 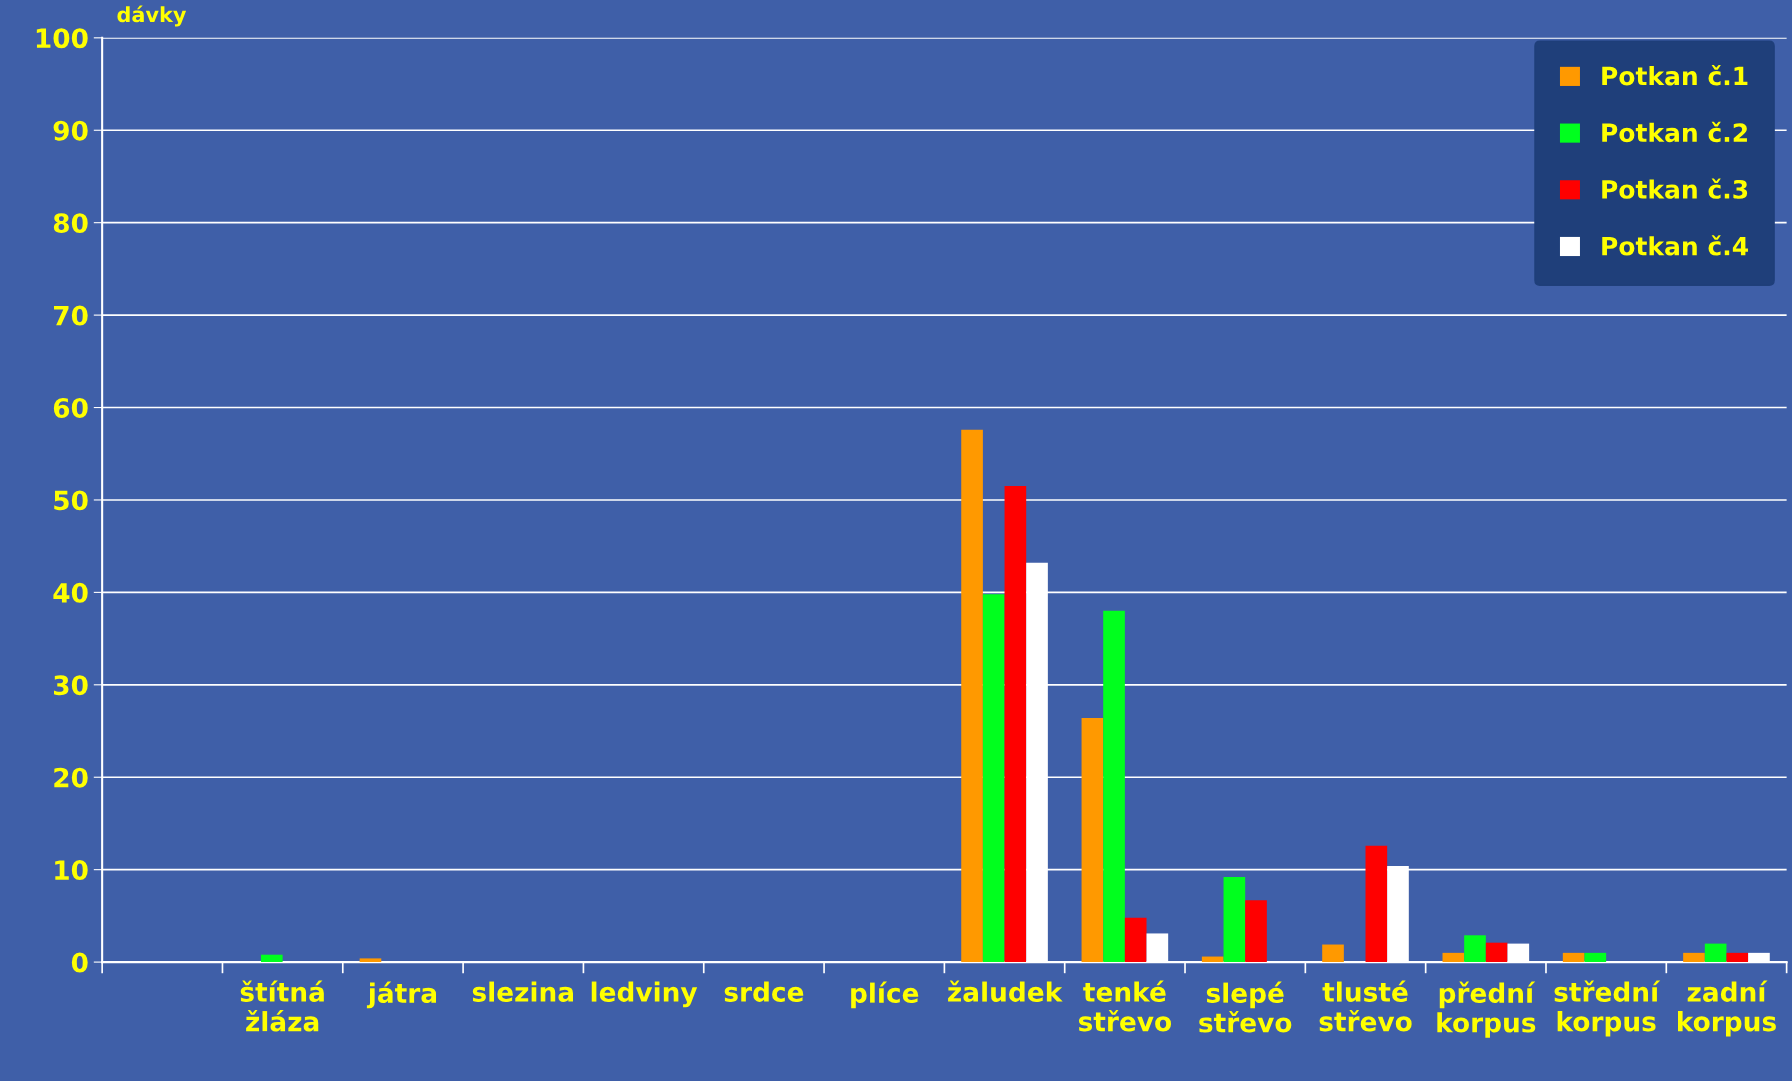 What do you see at coordinates (70, 592) in the screenshot?
I see `y-tick-label: 40` at bounding box center [70, 592].